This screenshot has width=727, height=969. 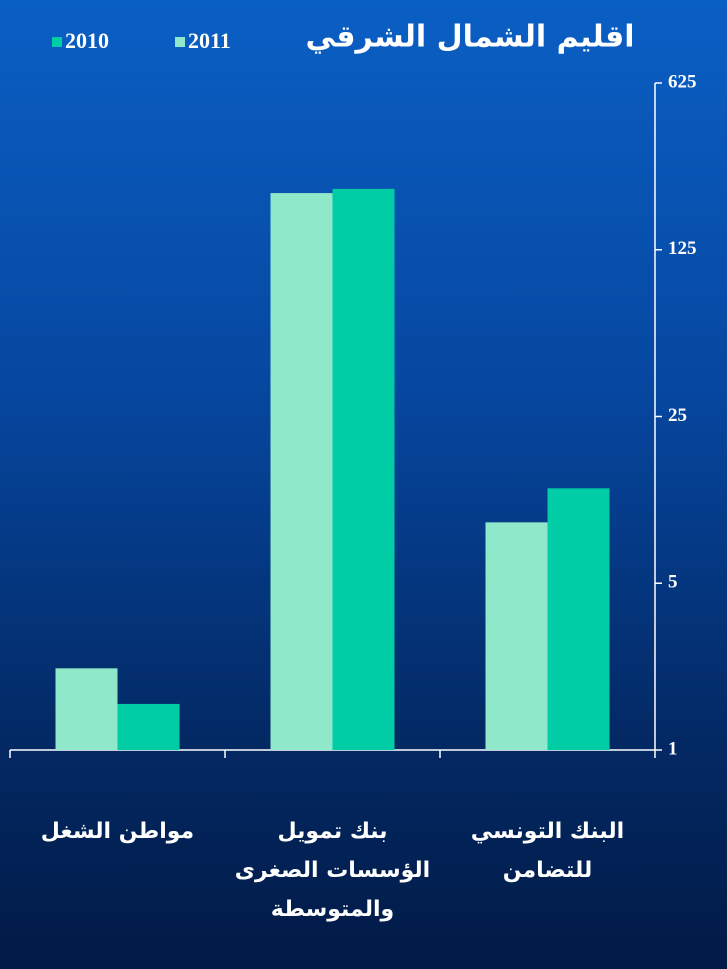 I want to click on legend-label: 2011, so click(x=209, y=40).